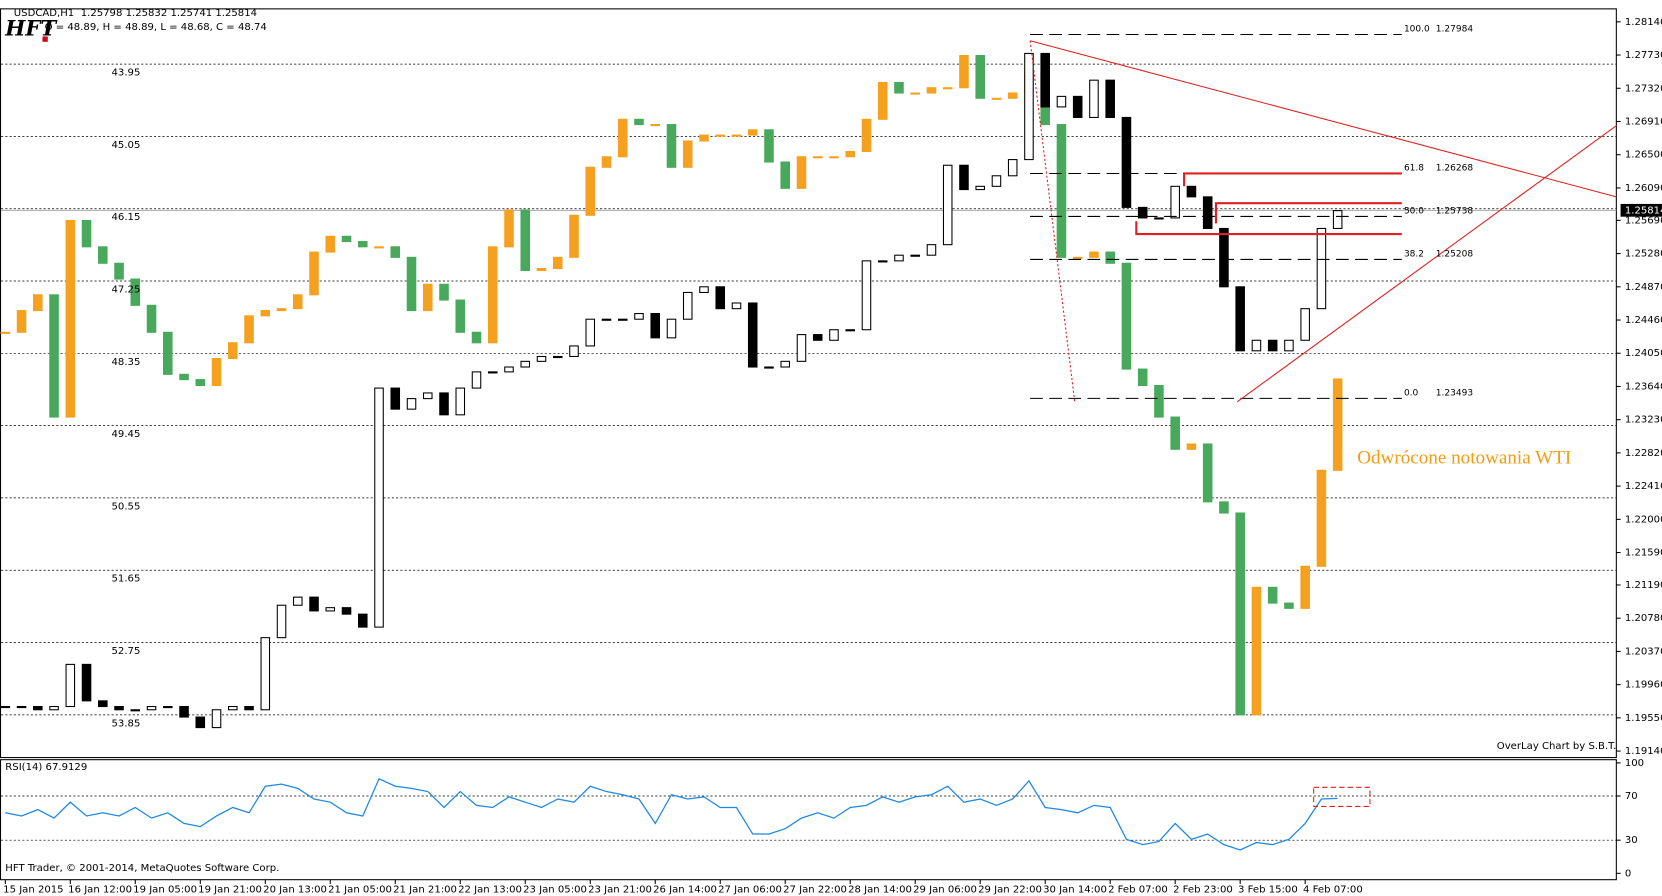 The image size is (1662, 896). What do you see at coordinates (1010, 889) in the screenshot?
I see `x-tick-label: 29 Jan 22:00` at bounding box center [1010, 889].